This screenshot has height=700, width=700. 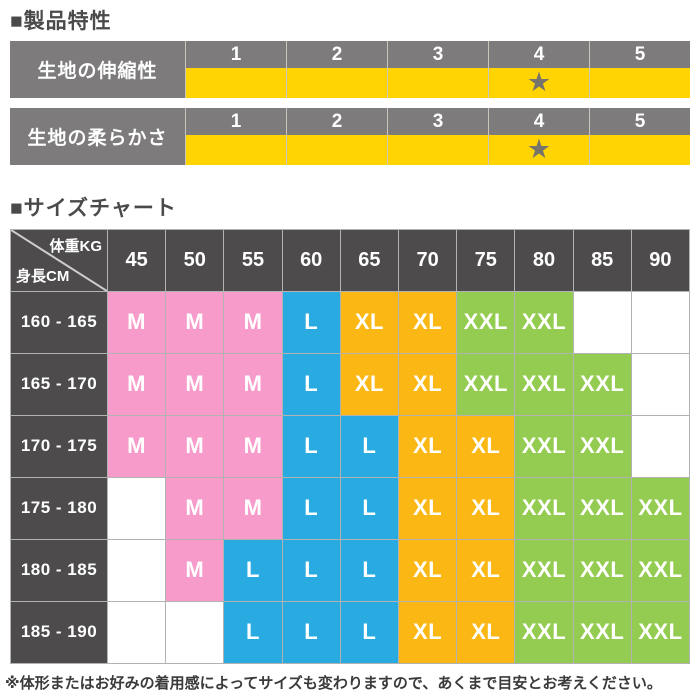 What do you see at coordinates (59, 632) in the screenshot?
I see `height-row-label: 185 - 190` at bounding box center [59, 632].